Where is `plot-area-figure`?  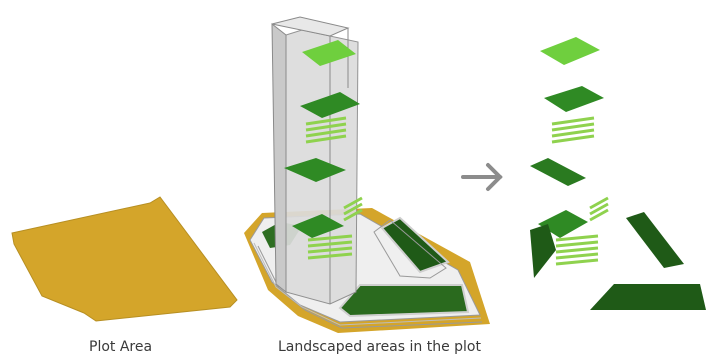 plot-area-figure is located at coordinates (124, 259).